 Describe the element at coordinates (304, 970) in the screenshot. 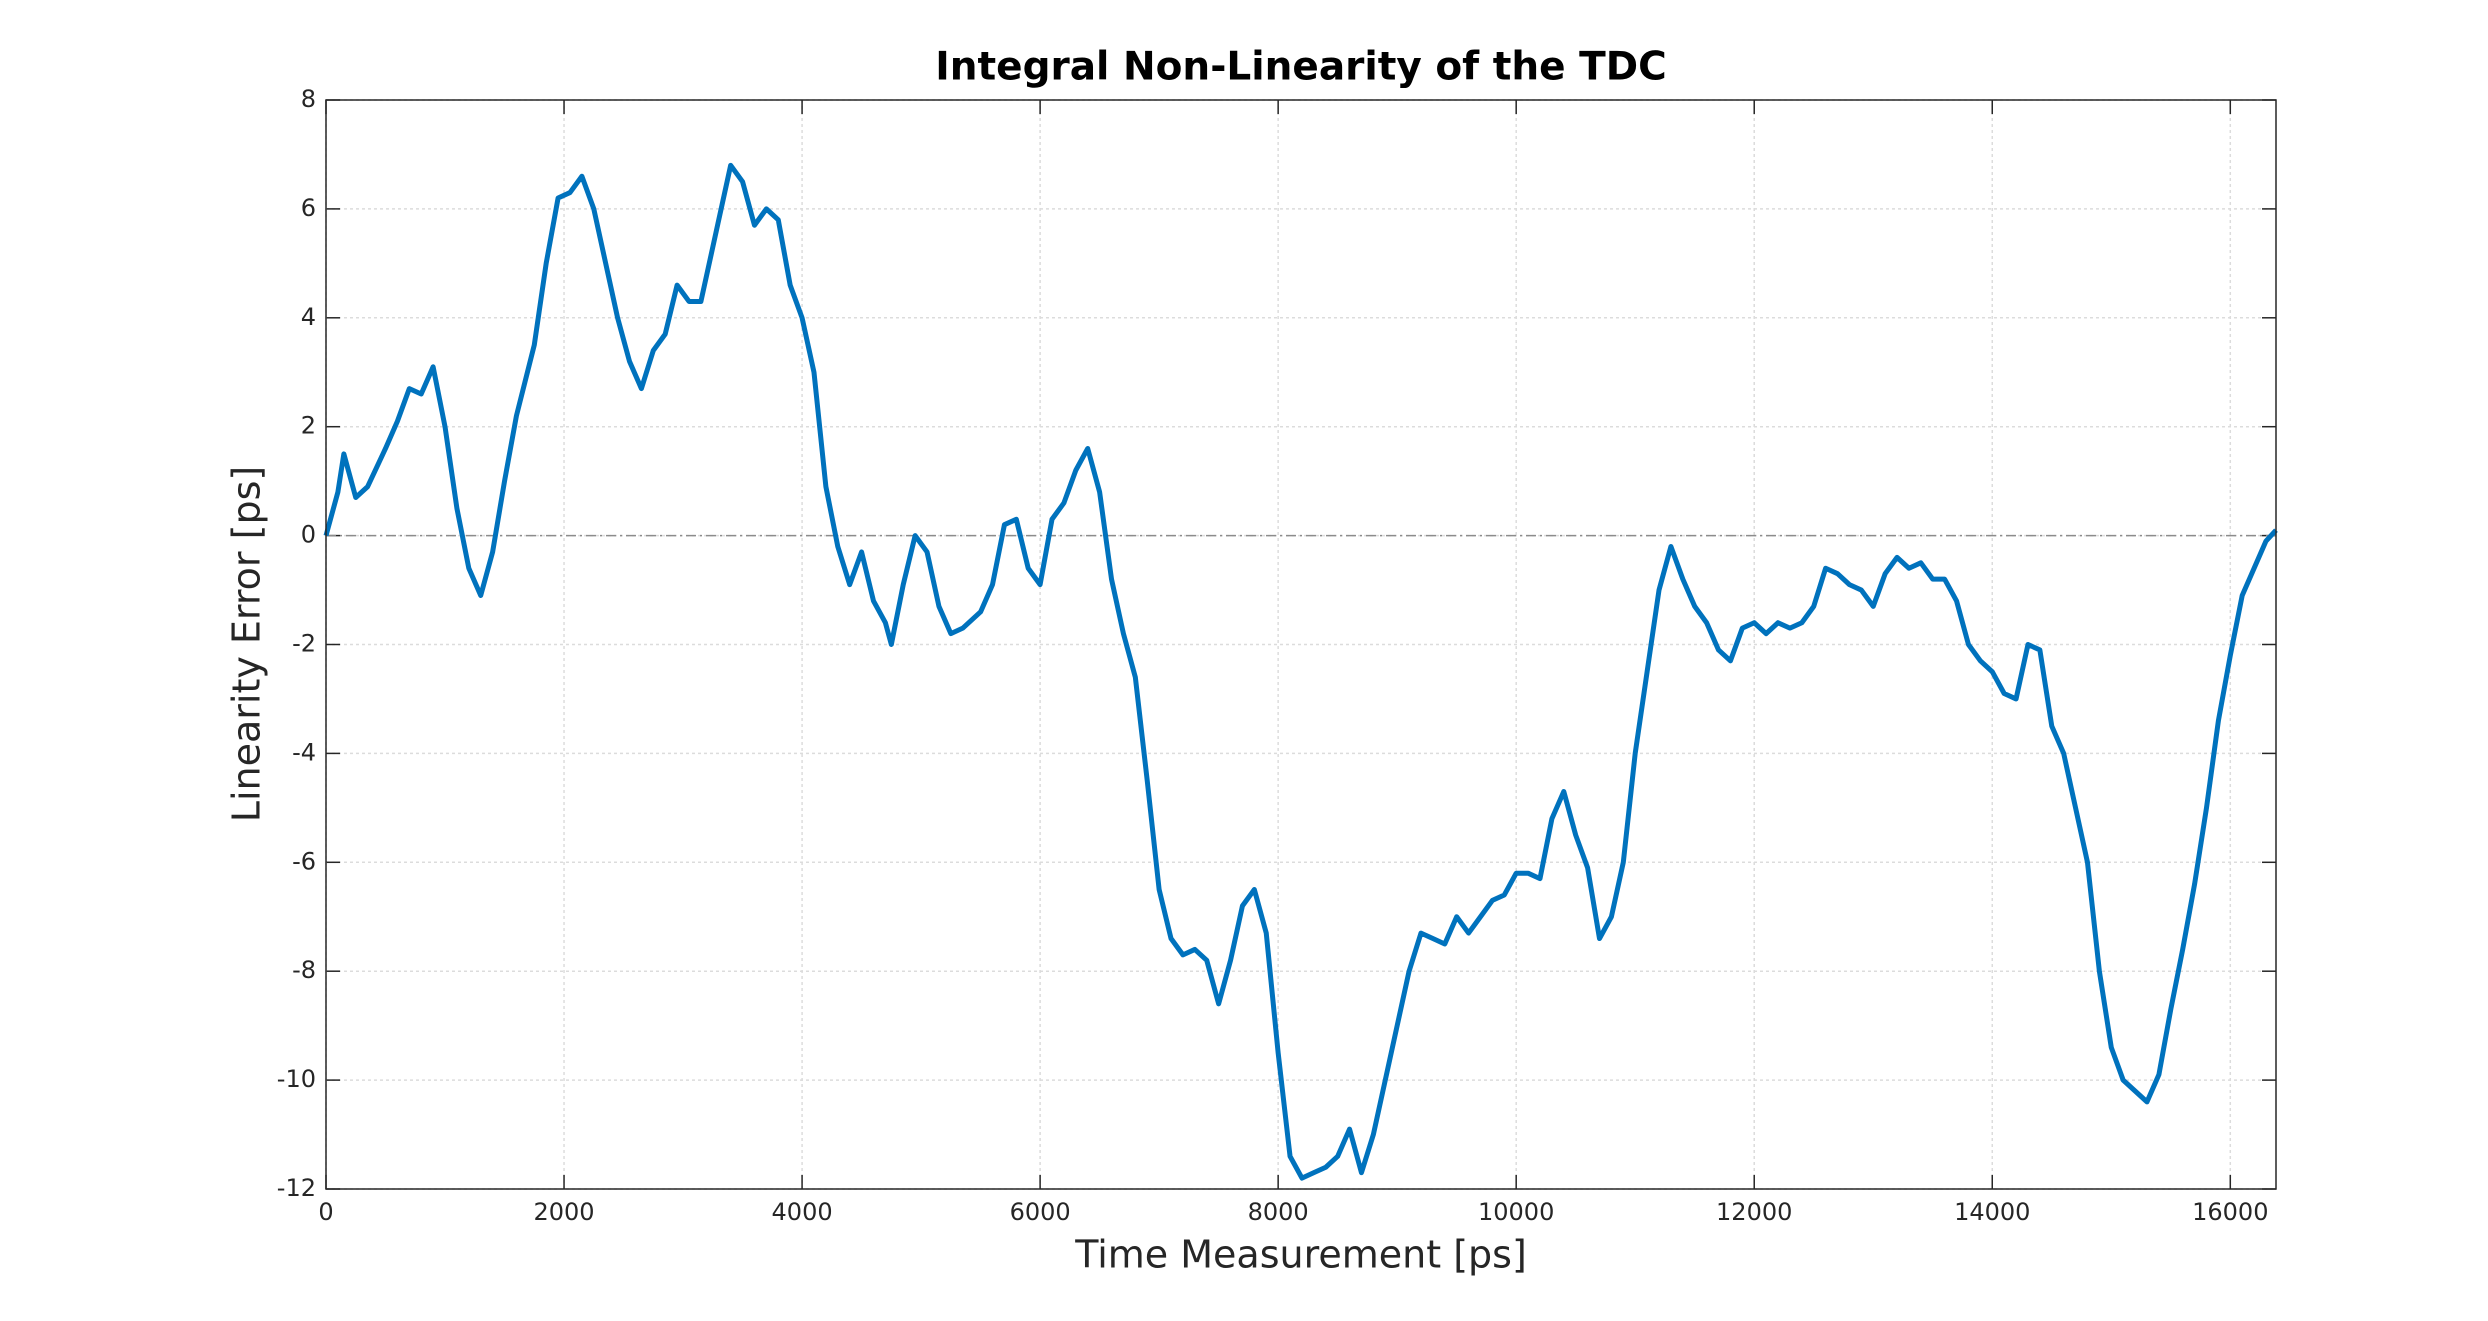

I see `y-tick-label: -8` at that location.